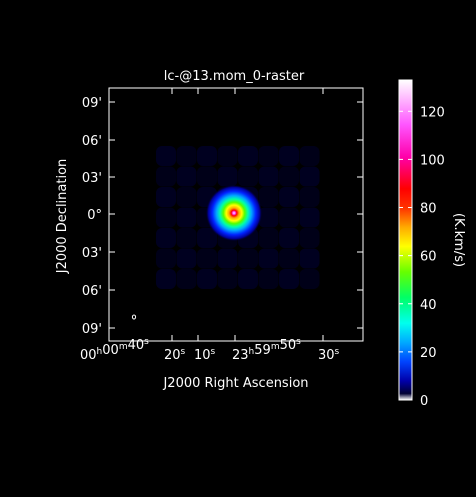  Describe the element at coordinates (428, 305) in the screenshot. I see `colorbar-tick-label: 40` at that location.